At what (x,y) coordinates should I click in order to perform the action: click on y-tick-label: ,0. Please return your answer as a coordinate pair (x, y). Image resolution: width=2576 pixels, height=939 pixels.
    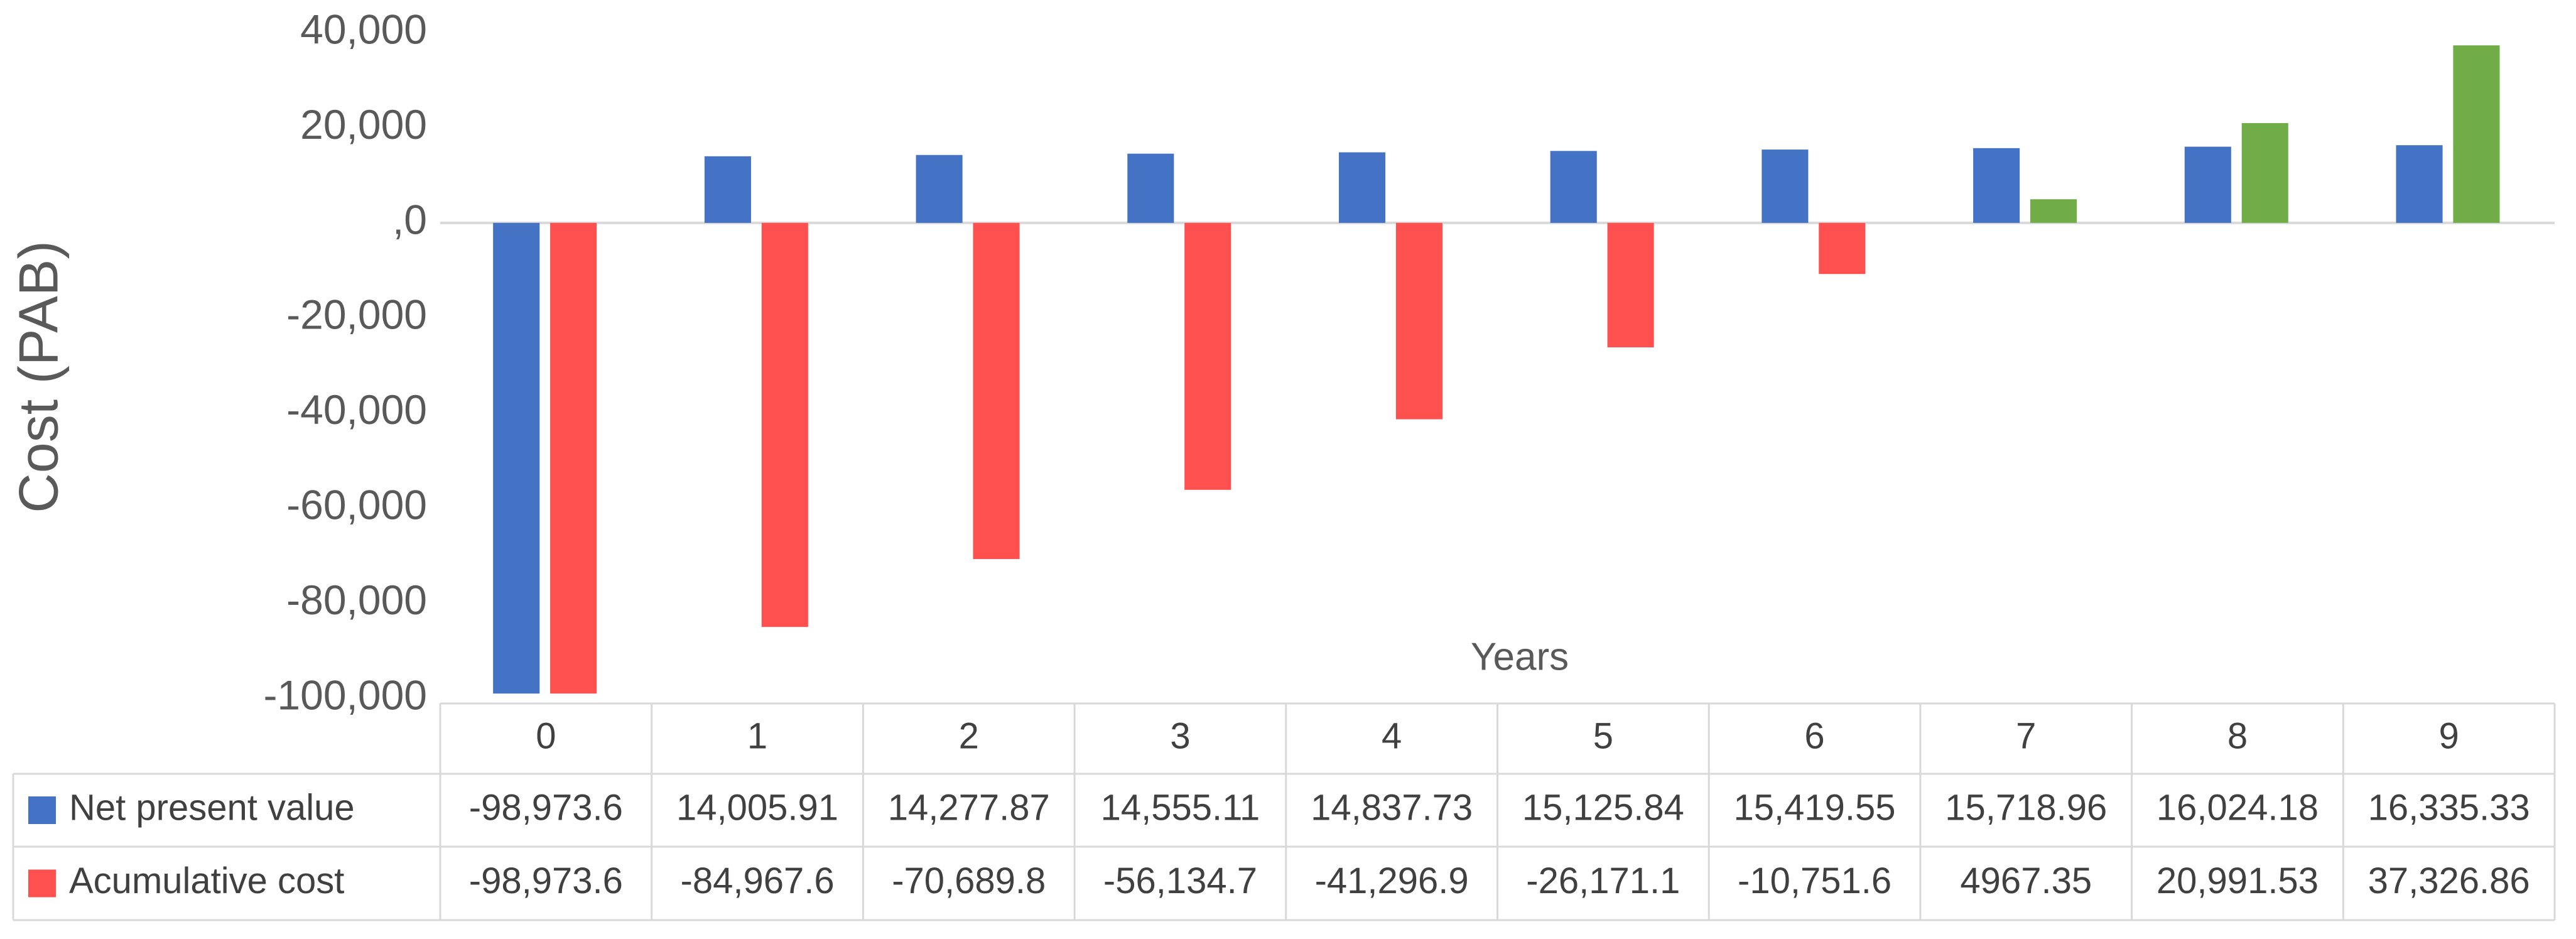
    Looking at the image, I should click on (410, 219).